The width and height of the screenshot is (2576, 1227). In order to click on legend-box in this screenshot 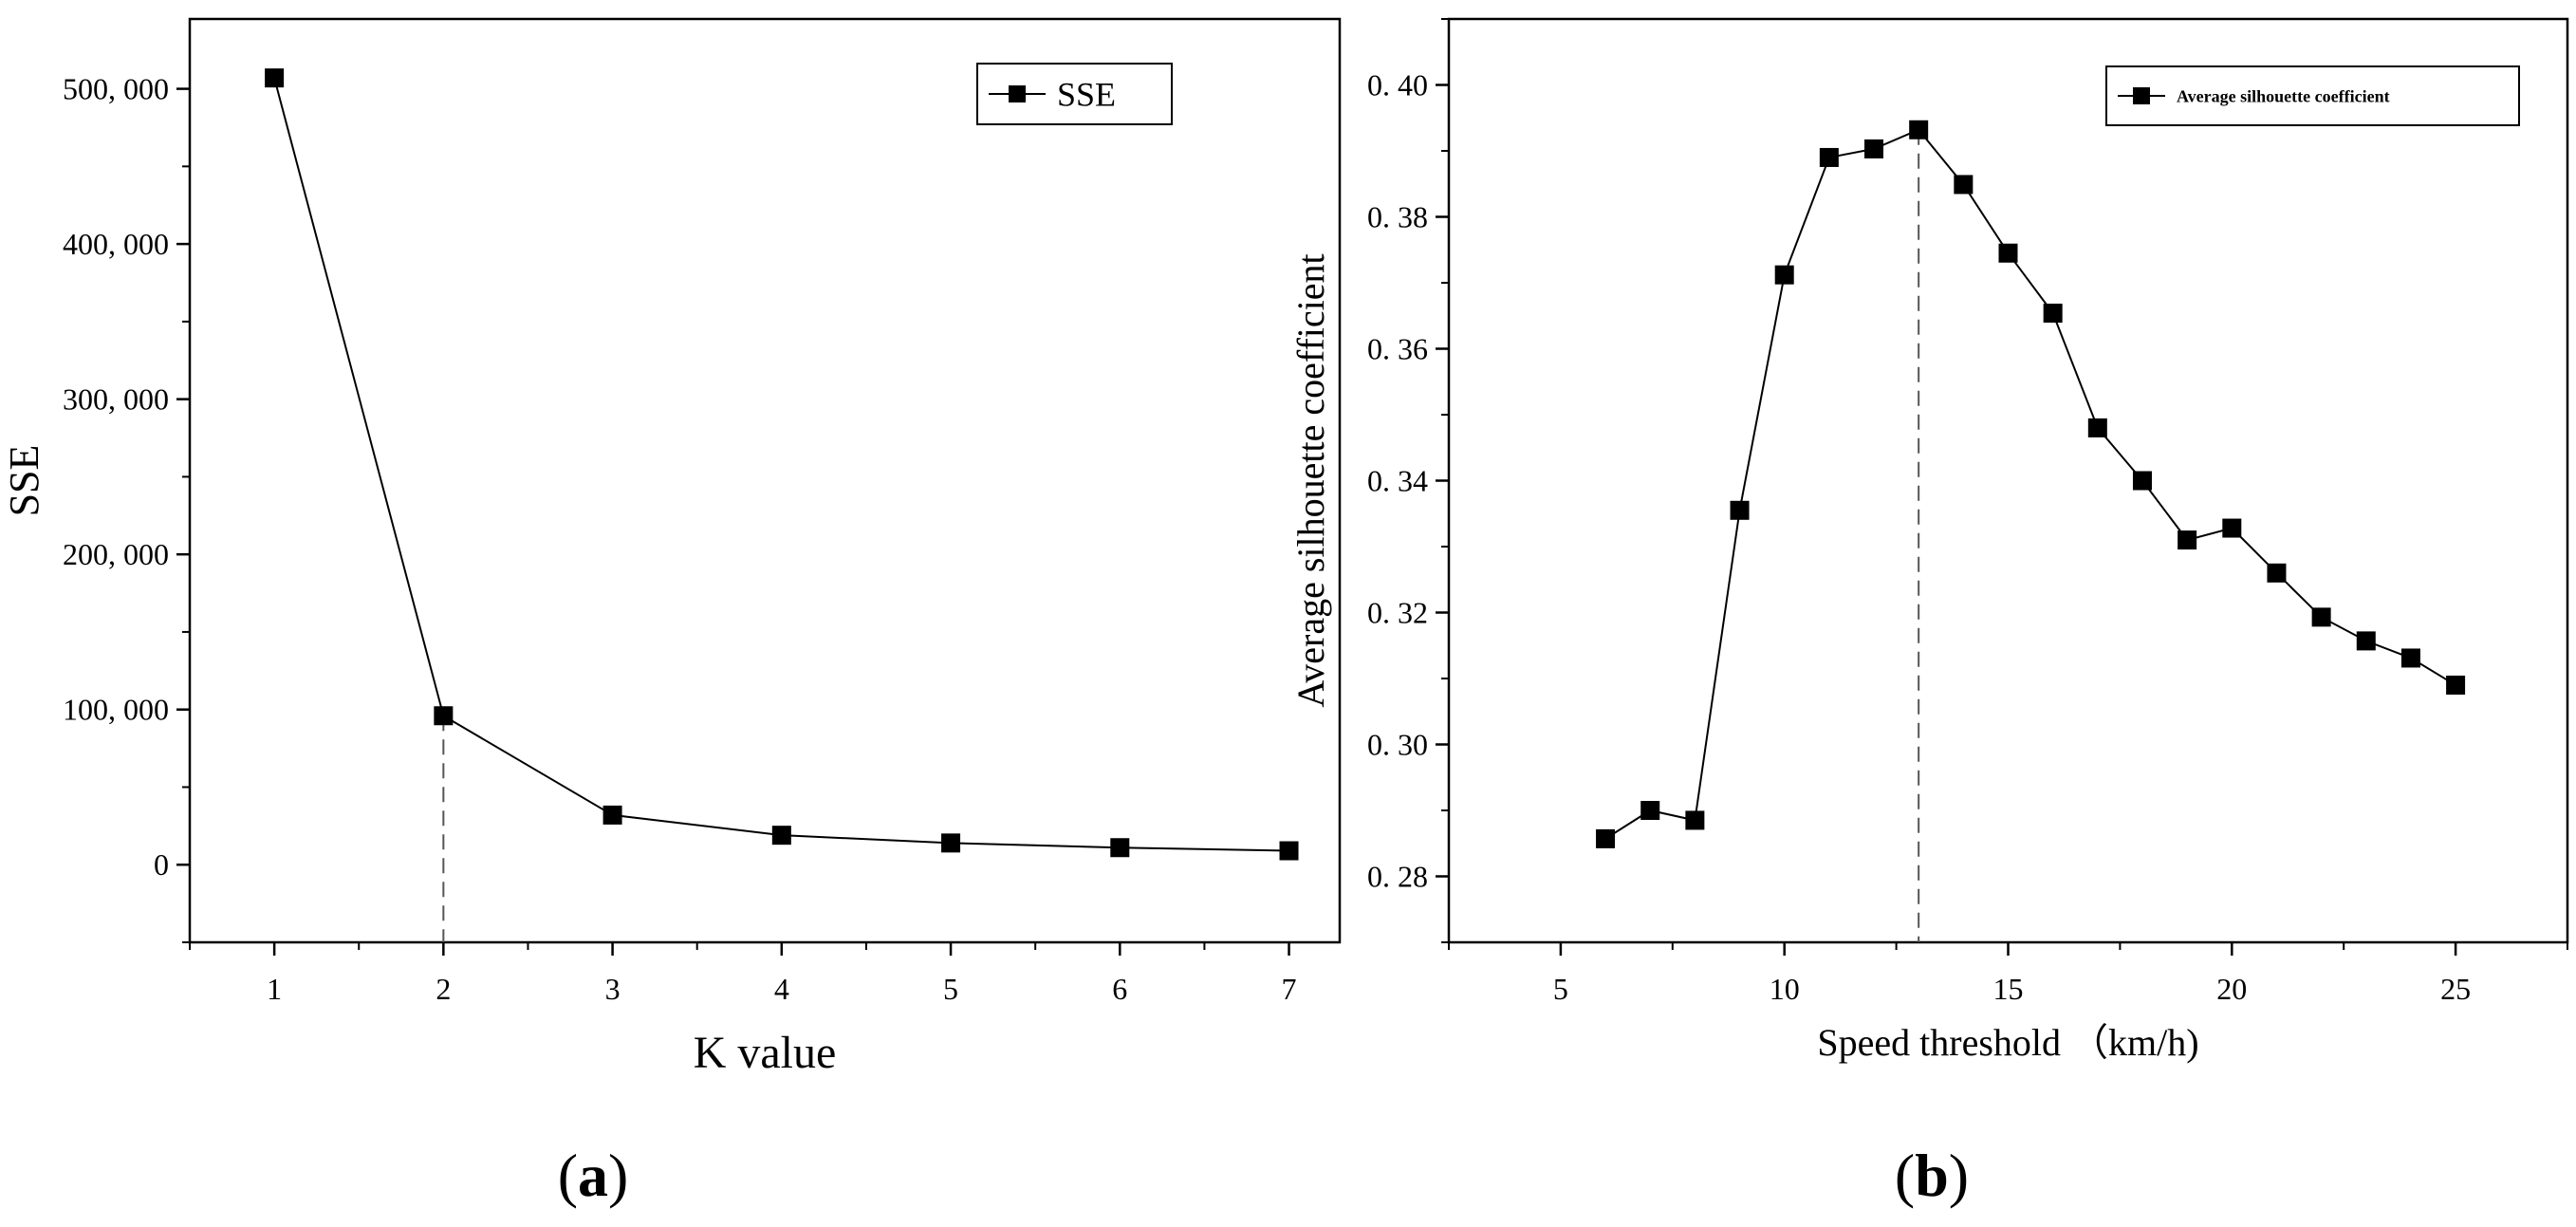, I will do `click(2312, 95)`.